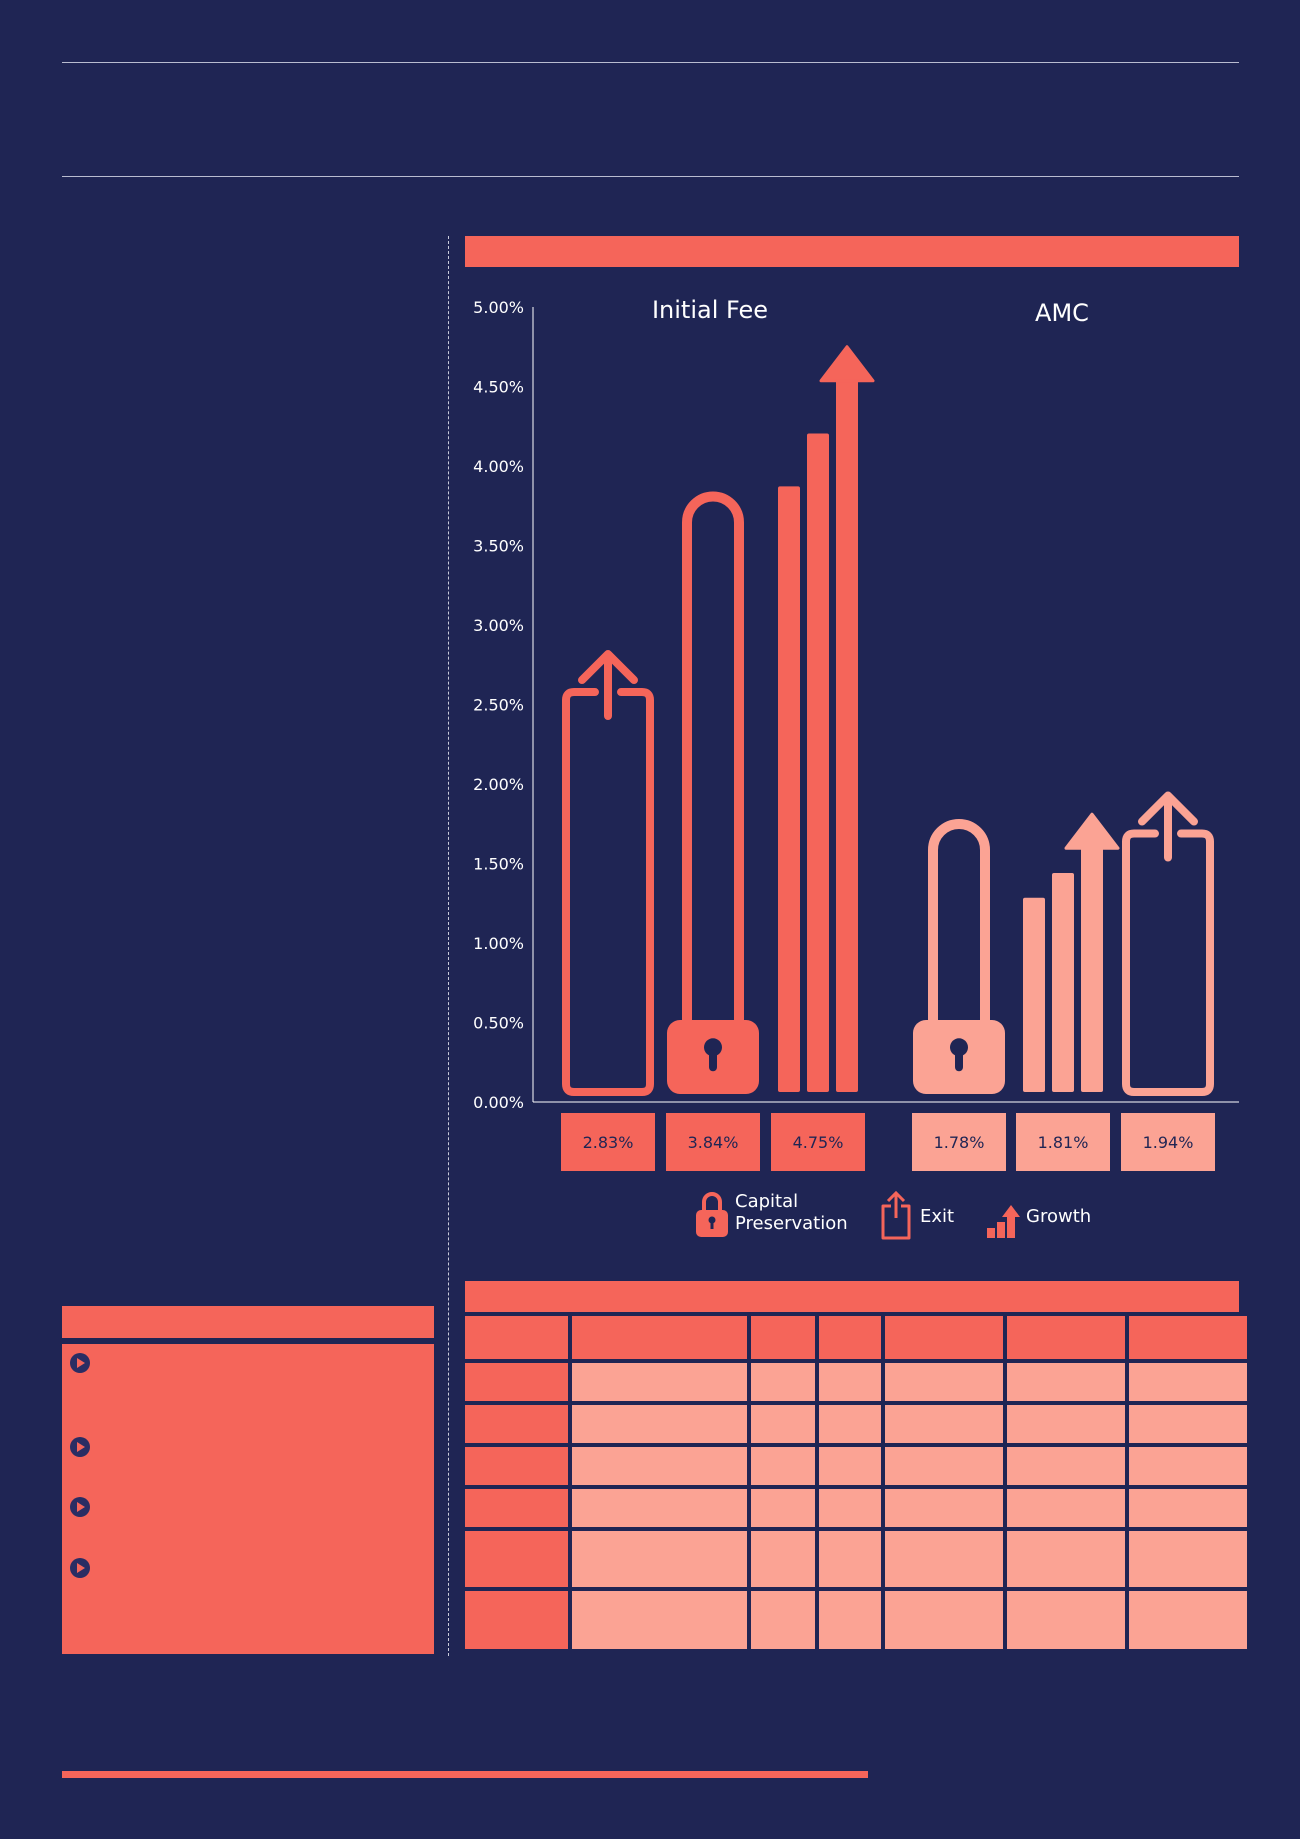 The image size is (1300, 1839). What do you see at coordinates (852, 1296) in the screenshot?
I see `table-header-bar` at bounding box center [852, 1296].